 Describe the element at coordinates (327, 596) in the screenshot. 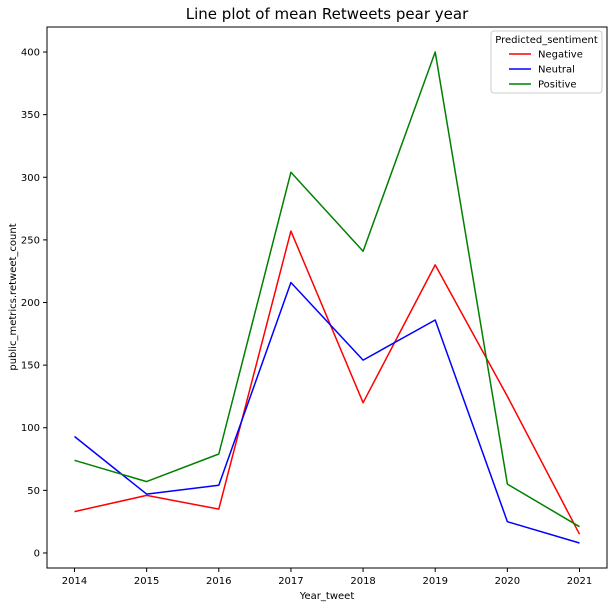

I see `x-axis-label: Year_tweet` at that location.